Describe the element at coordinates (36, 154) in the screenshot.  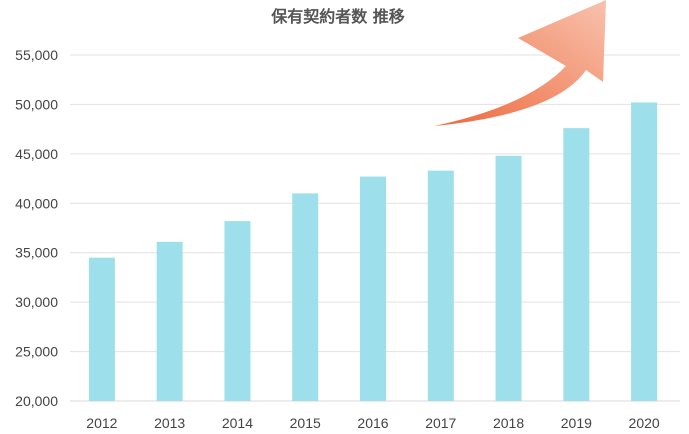
I see `y-tick-label: 45,000` at that location.